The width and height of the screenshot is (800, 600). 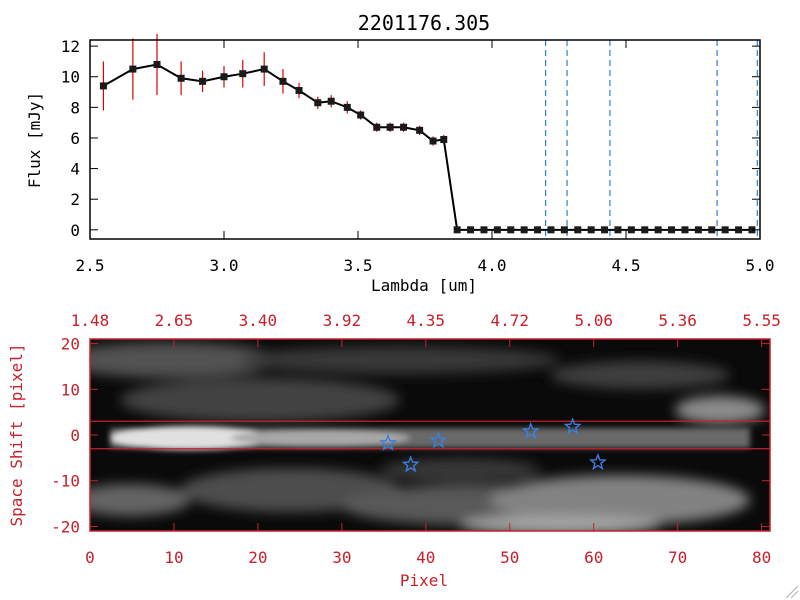 I want to click on extraction-window-lines, so click(x=430, y=435).